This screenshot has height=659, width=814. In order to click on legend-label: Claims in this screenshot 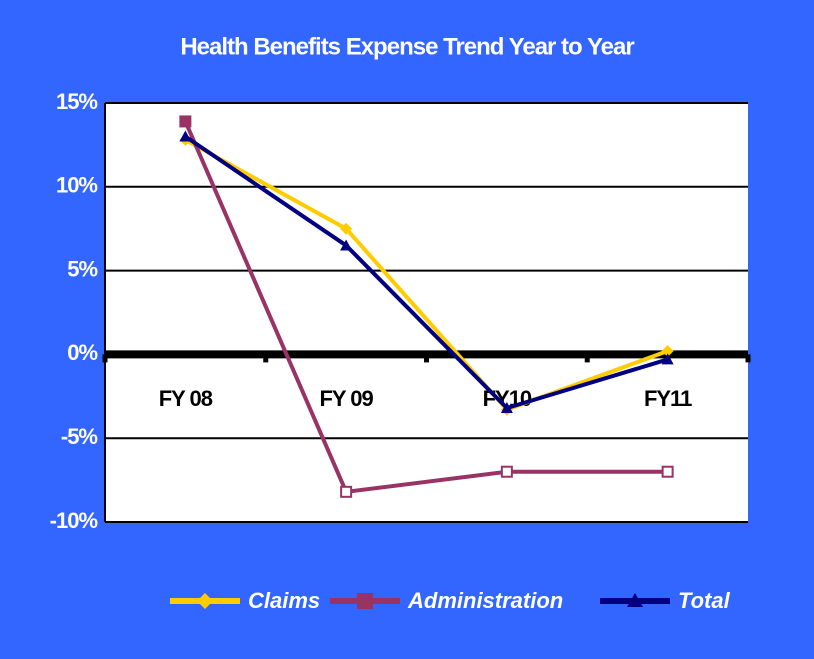, I will do `click(284, 600)`.